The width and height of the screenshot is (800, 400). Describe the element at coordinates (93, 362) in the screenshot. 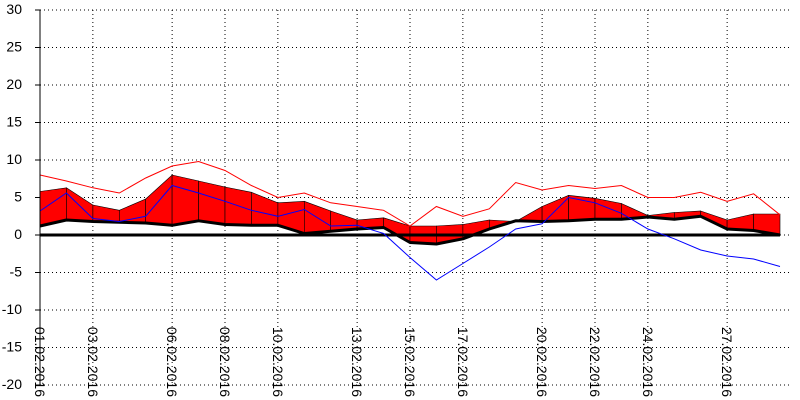

I see `x-tick-label: 03.02.2016` at that location.